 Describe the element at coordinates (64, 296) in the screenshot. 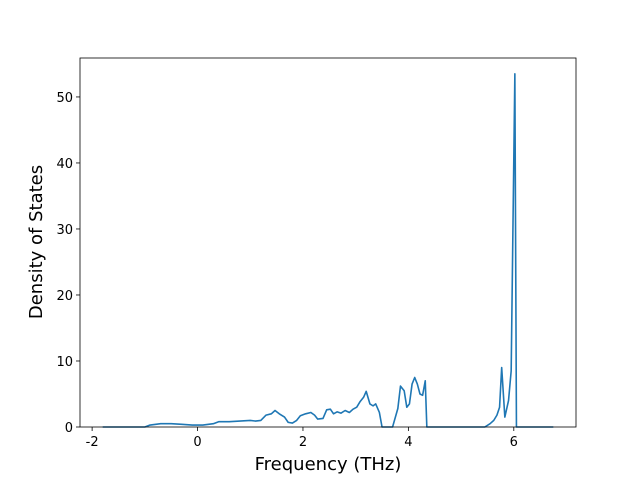

I see `y-tick-label: 20` at that location.